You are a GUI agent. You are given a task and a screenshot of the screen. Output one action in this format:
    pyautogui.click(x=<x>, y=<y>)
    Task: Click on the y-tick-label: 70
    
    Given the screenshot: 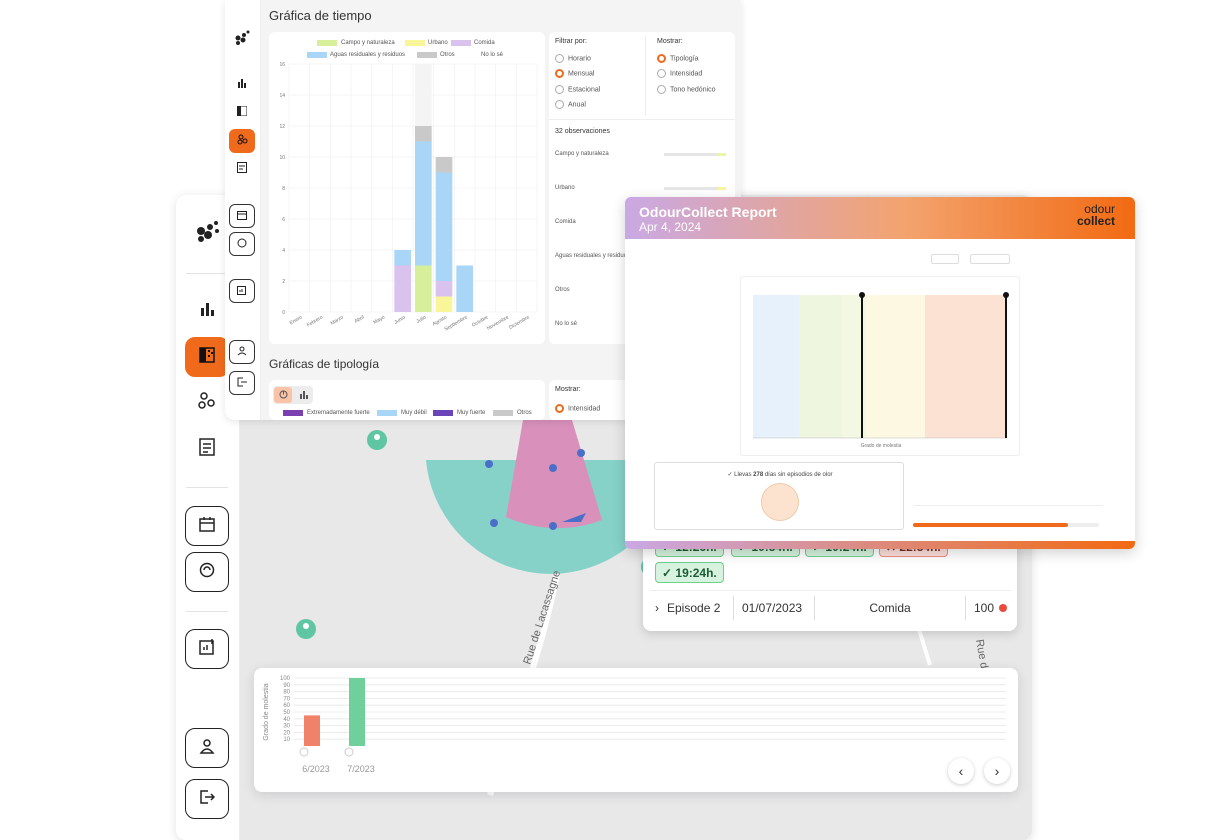 What is the action you would take?
    pyautogui.click(x=286, y=699)
    